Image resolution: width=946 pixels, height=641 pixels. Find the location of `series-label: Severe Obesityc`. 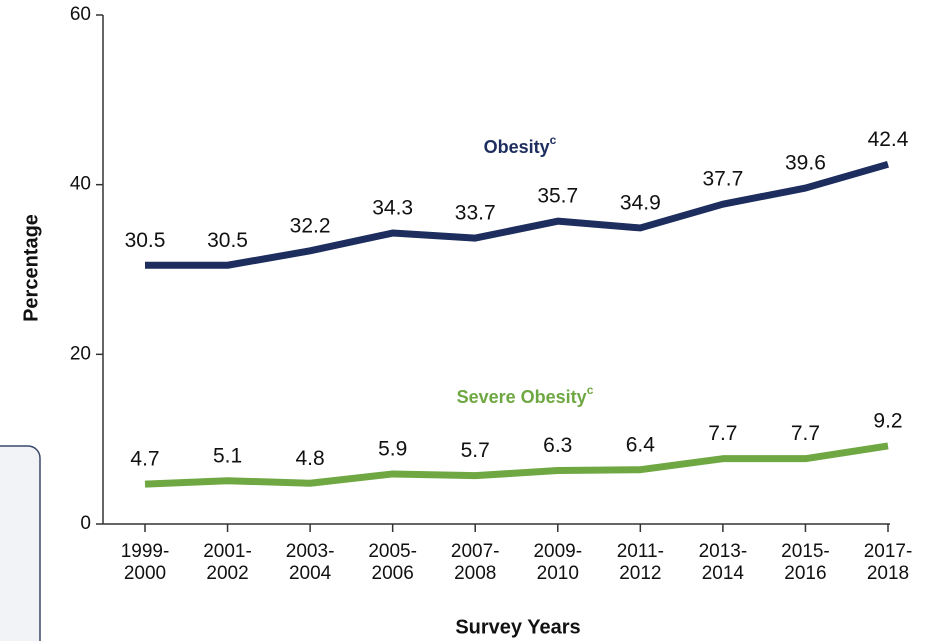

series-label: Severe Obesityc is located at coordinates (525, 395).